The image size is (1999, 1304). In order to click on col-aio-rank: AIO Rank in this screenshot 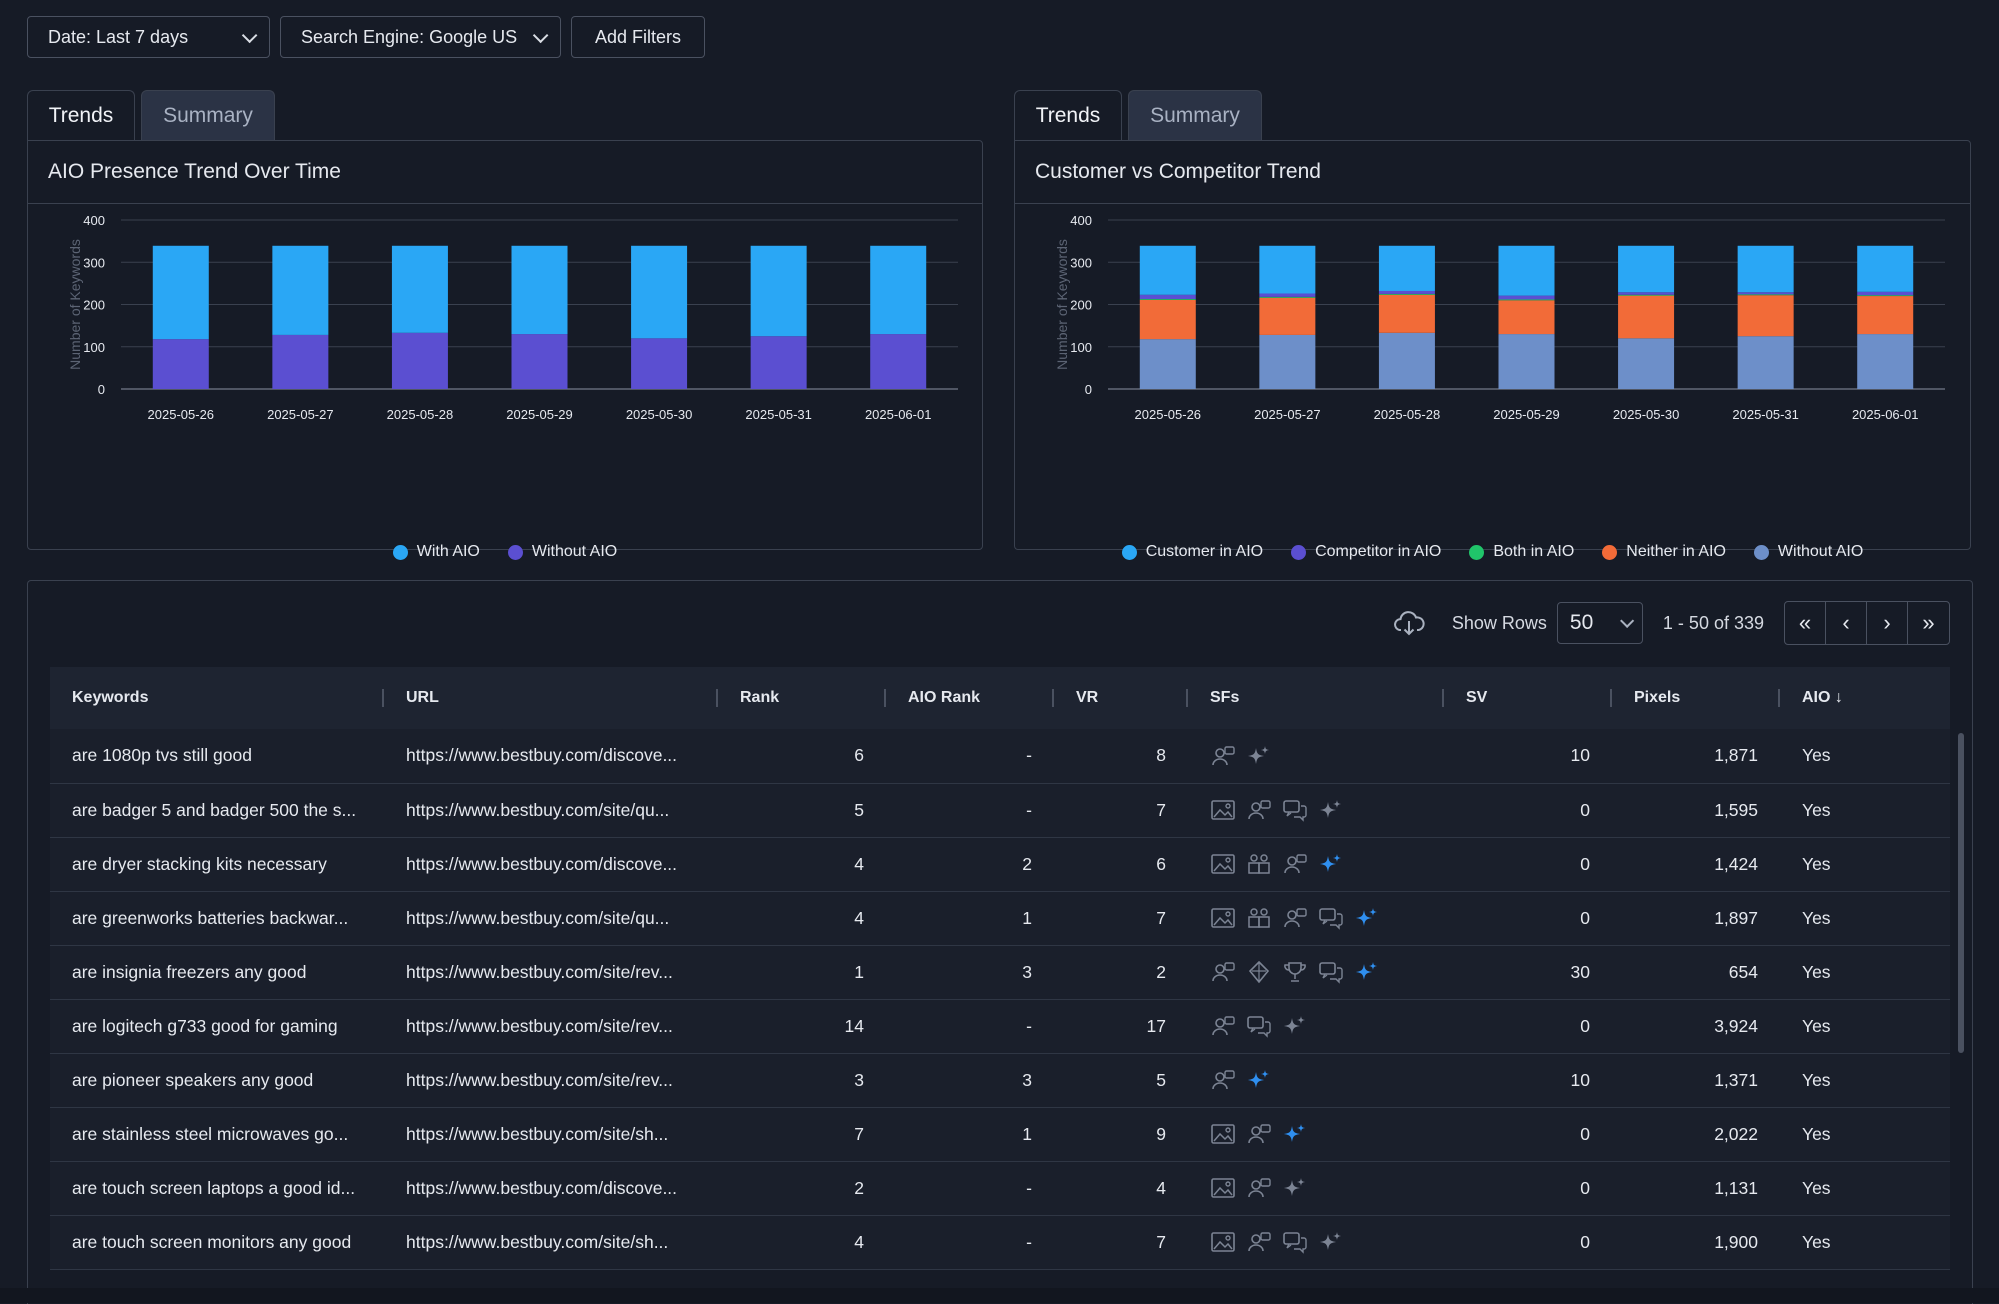, I will do `click(970, 698)`.